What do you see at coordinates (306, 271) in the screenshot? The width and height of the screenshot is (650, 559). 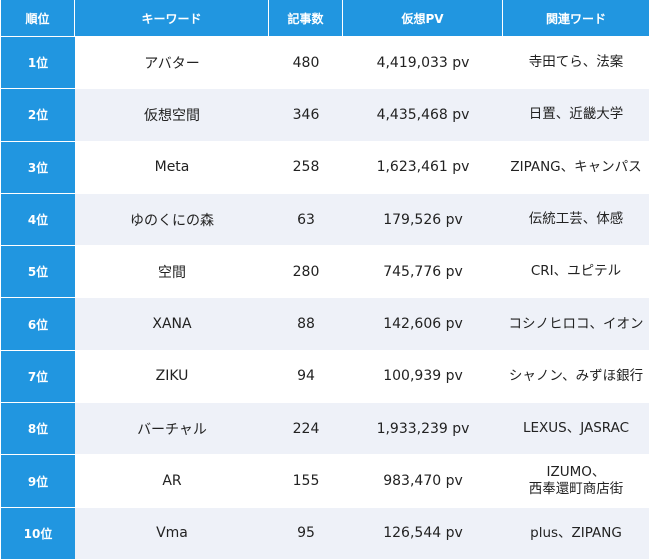 I see `articles-cell: 280` at bounding box center [306, 271].